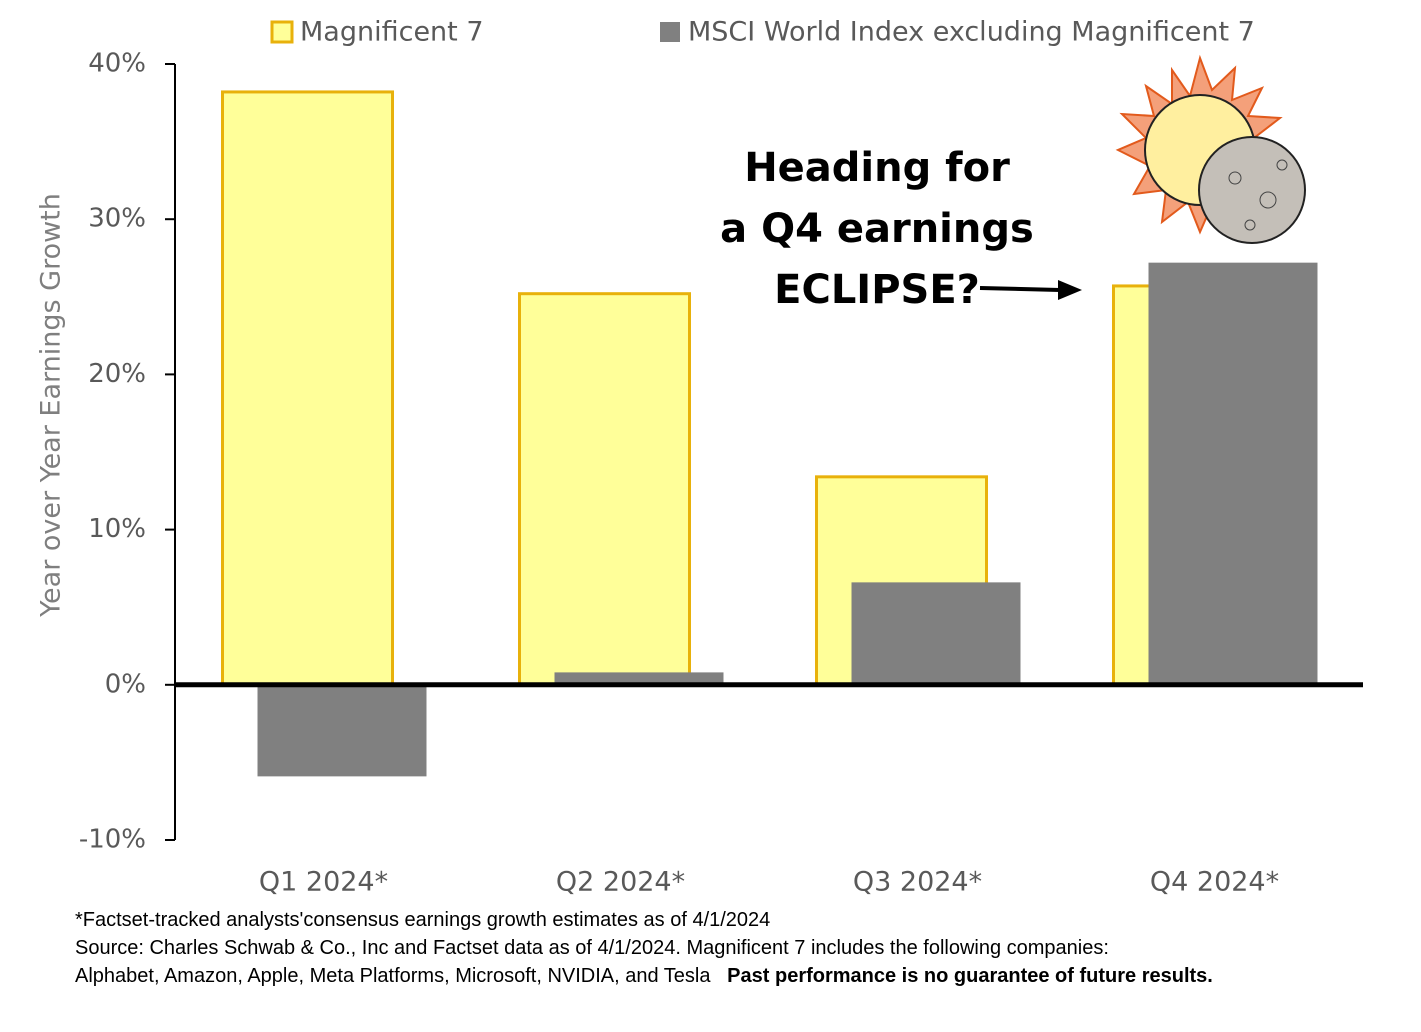 Image resolution: width=1421 pixels, height=1032 pixels. What do you see at coordinates (877, 290) in the screenshot?
I see `annotation: ECLIPSE?` at bounding box center [877, 290].